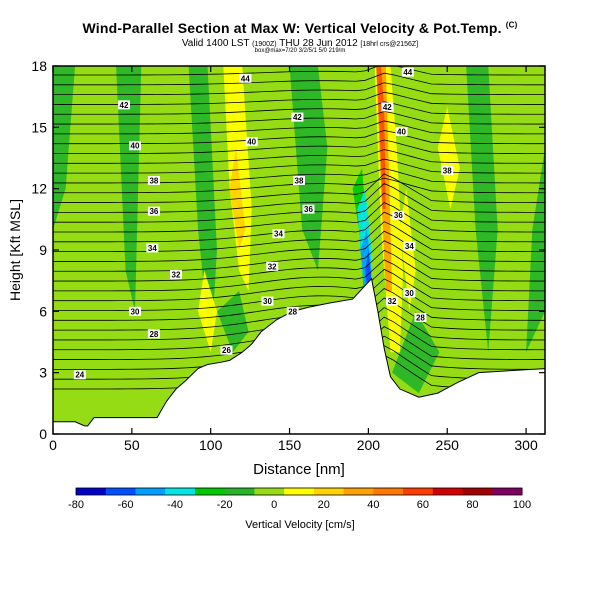 Image resolution: width=600 pixels, height=600 pixels. Describe the element at coordinates (423, 505) in the screenshot. I see `colorbar-tick-label: 60` at that location.